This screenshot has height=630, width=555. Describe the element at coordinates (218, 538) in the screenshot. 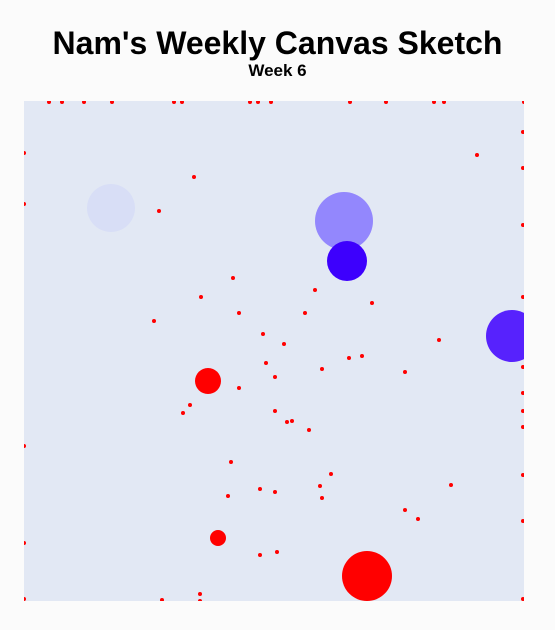

I see `red-circle-small` at that location.